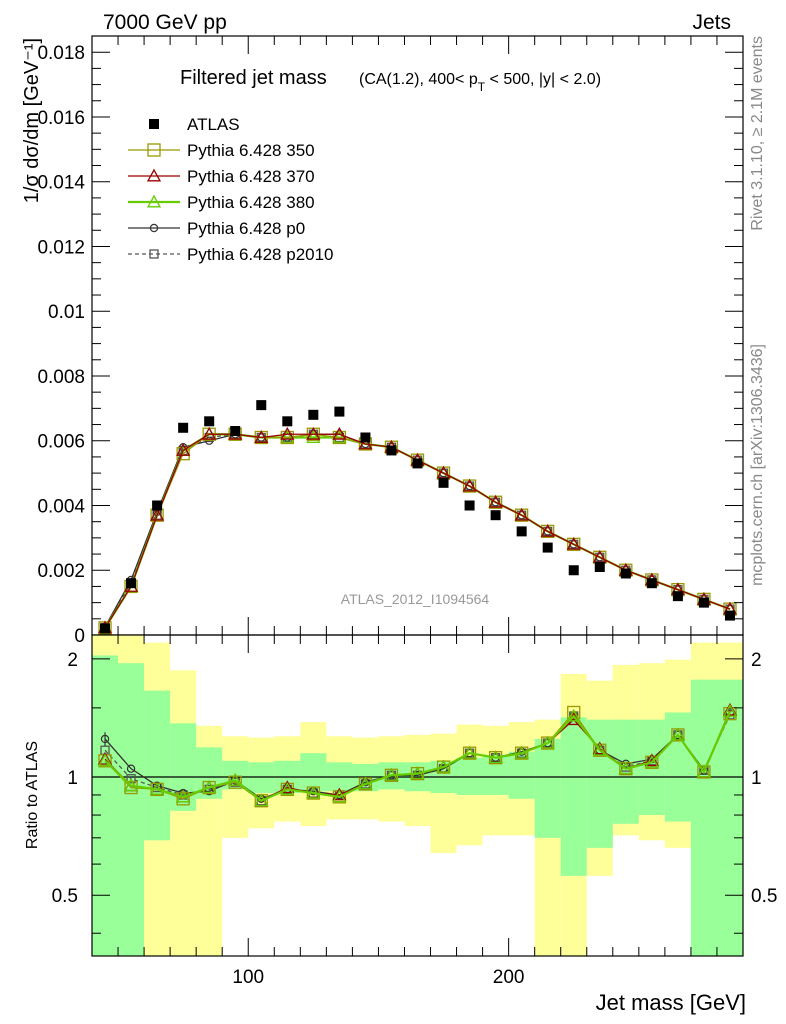  What do you see at coordinates (61, 247) in the screenshot?
I see `y-tick-label: 0.012` at bounding box center [61, 247].